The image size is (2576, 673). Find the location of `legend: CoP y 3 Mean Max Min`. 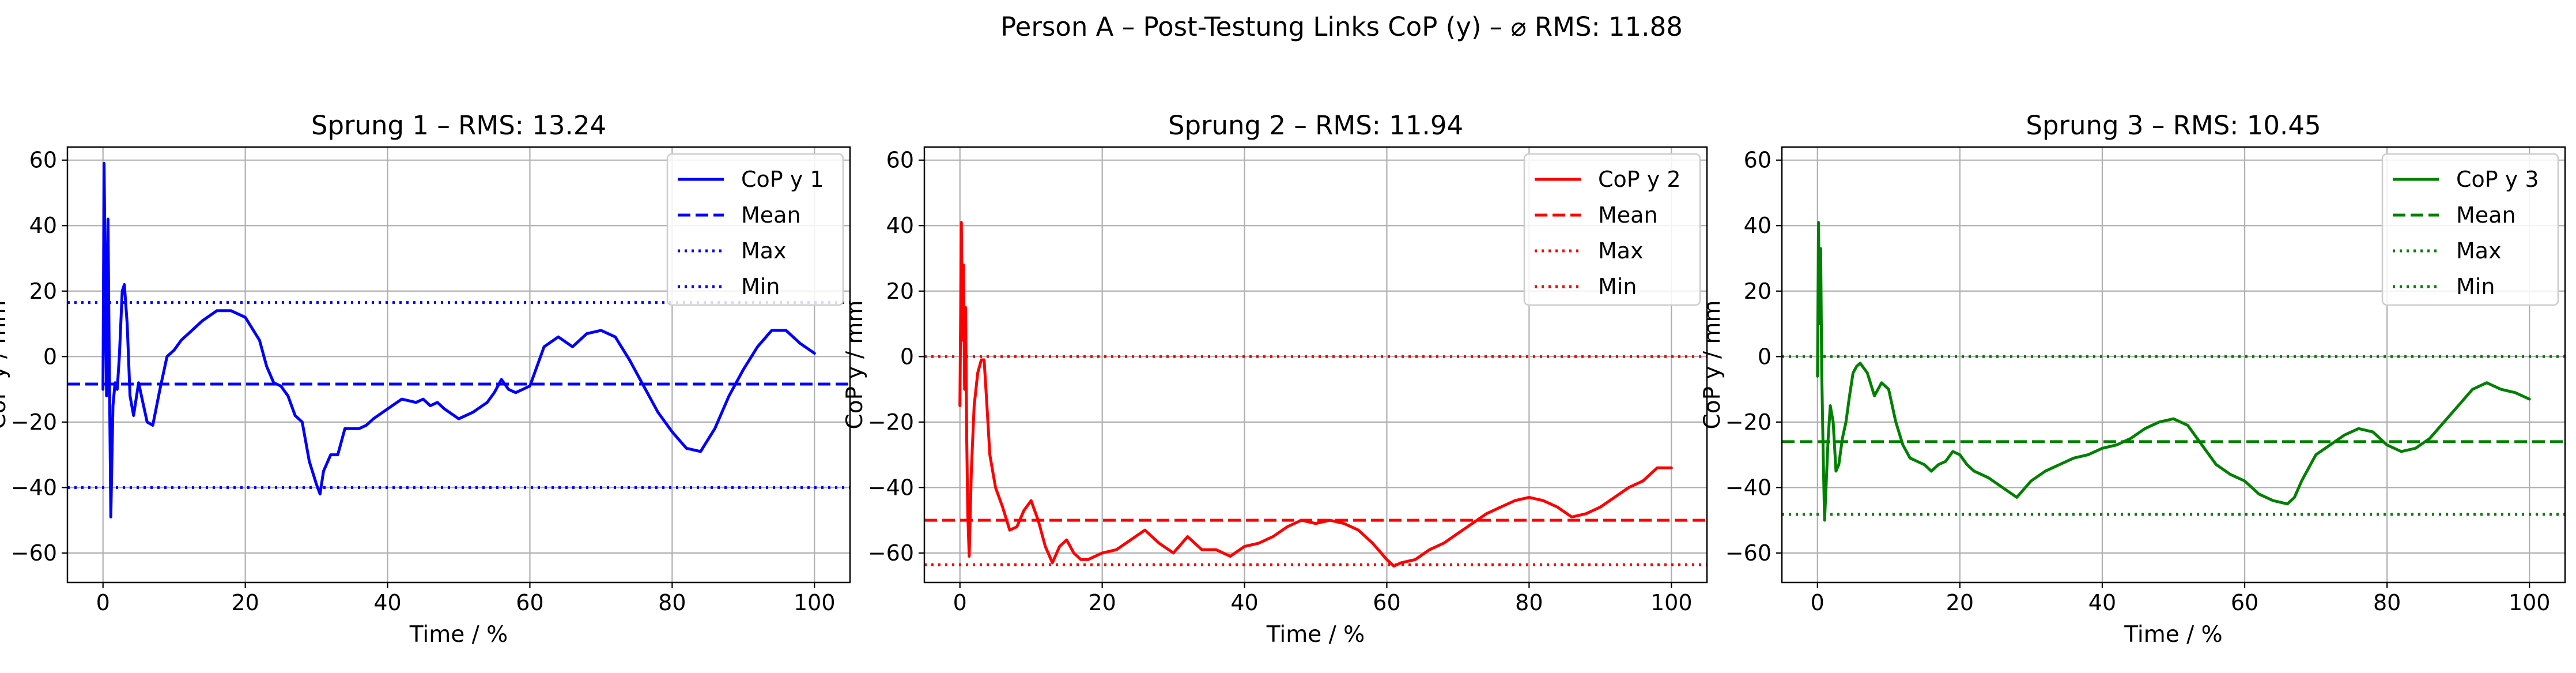

legend: CoP y 3 Mean Max Min is located at coordinates (2470, 229).